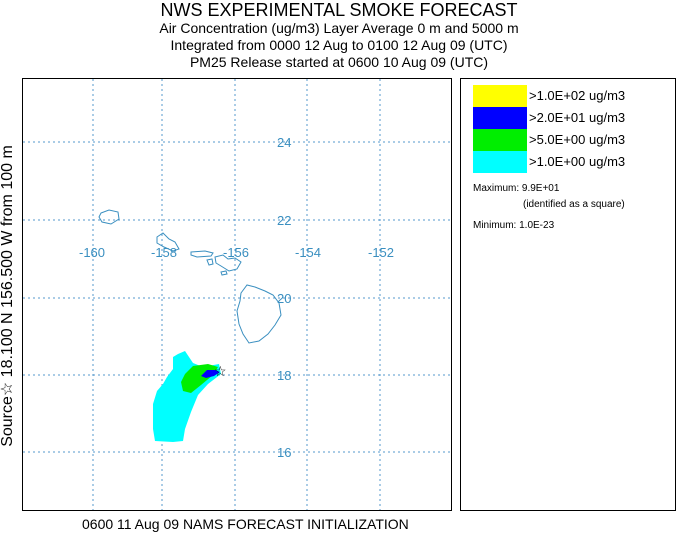 The width and height of the screenshot is (678, 536). What do you see at coordinates (516, 188) in the screenshot?
I see `maximum-value: Maximum: 9.9E+01` at bounding box center [516, 188].